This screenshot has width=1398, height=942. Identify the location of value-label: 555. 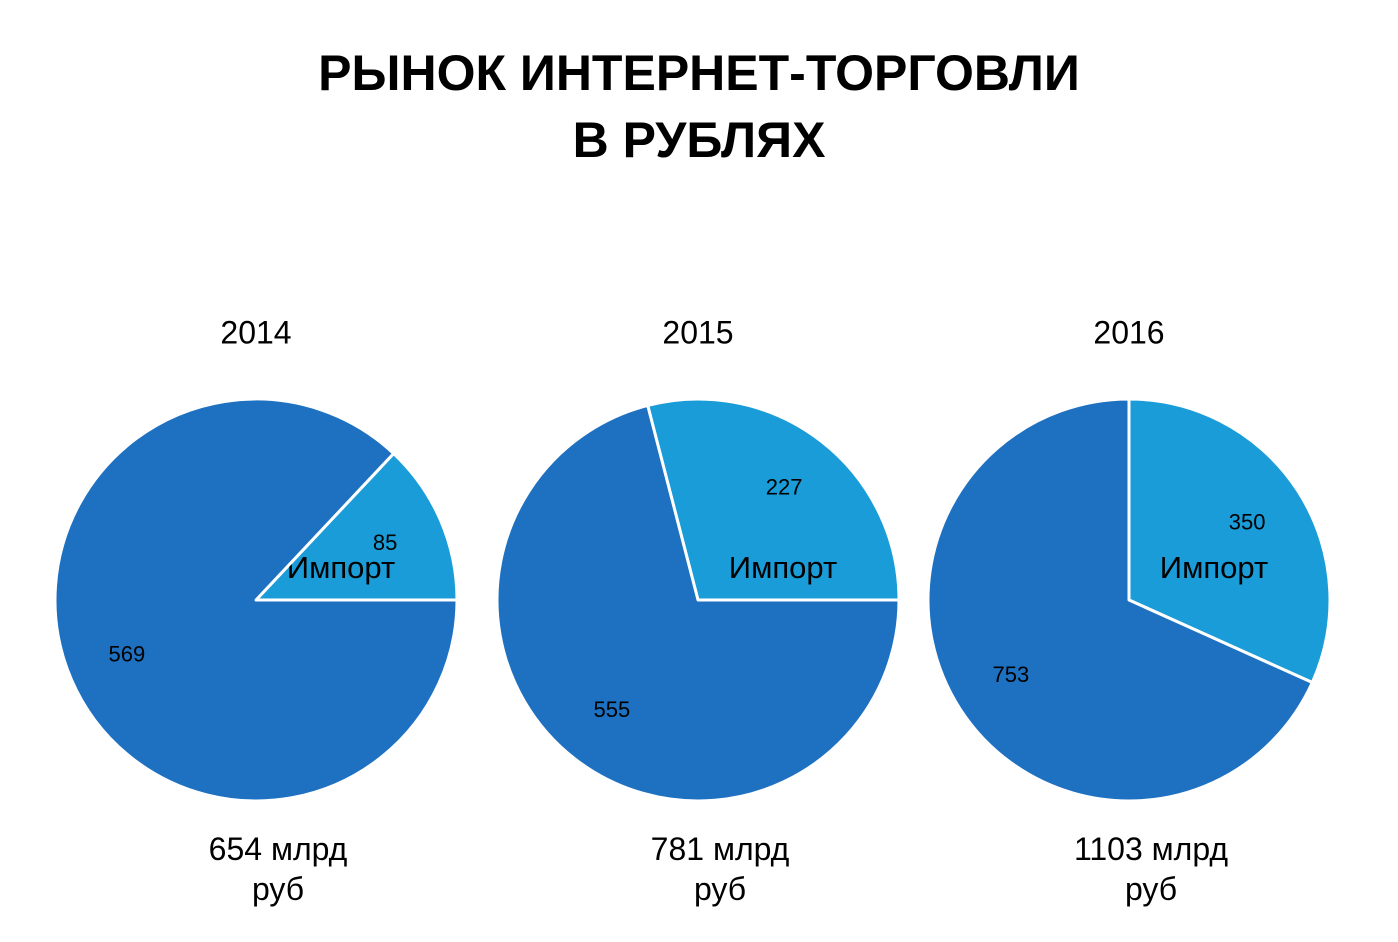
(612, 709).